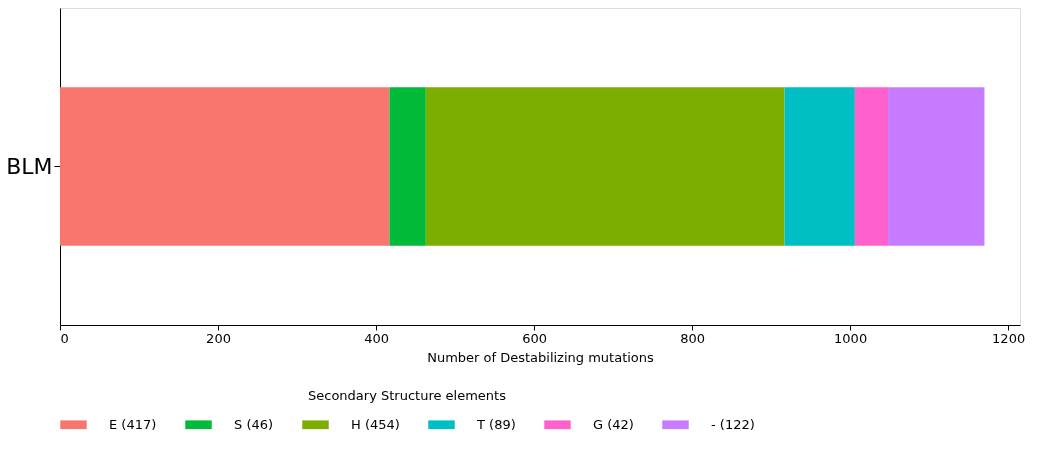 The image size is (1051, 459). What do you see at coordinates (733, 424) in the screenshot?
I see `legend-label: - (122)` at bounding box center [733, 424].